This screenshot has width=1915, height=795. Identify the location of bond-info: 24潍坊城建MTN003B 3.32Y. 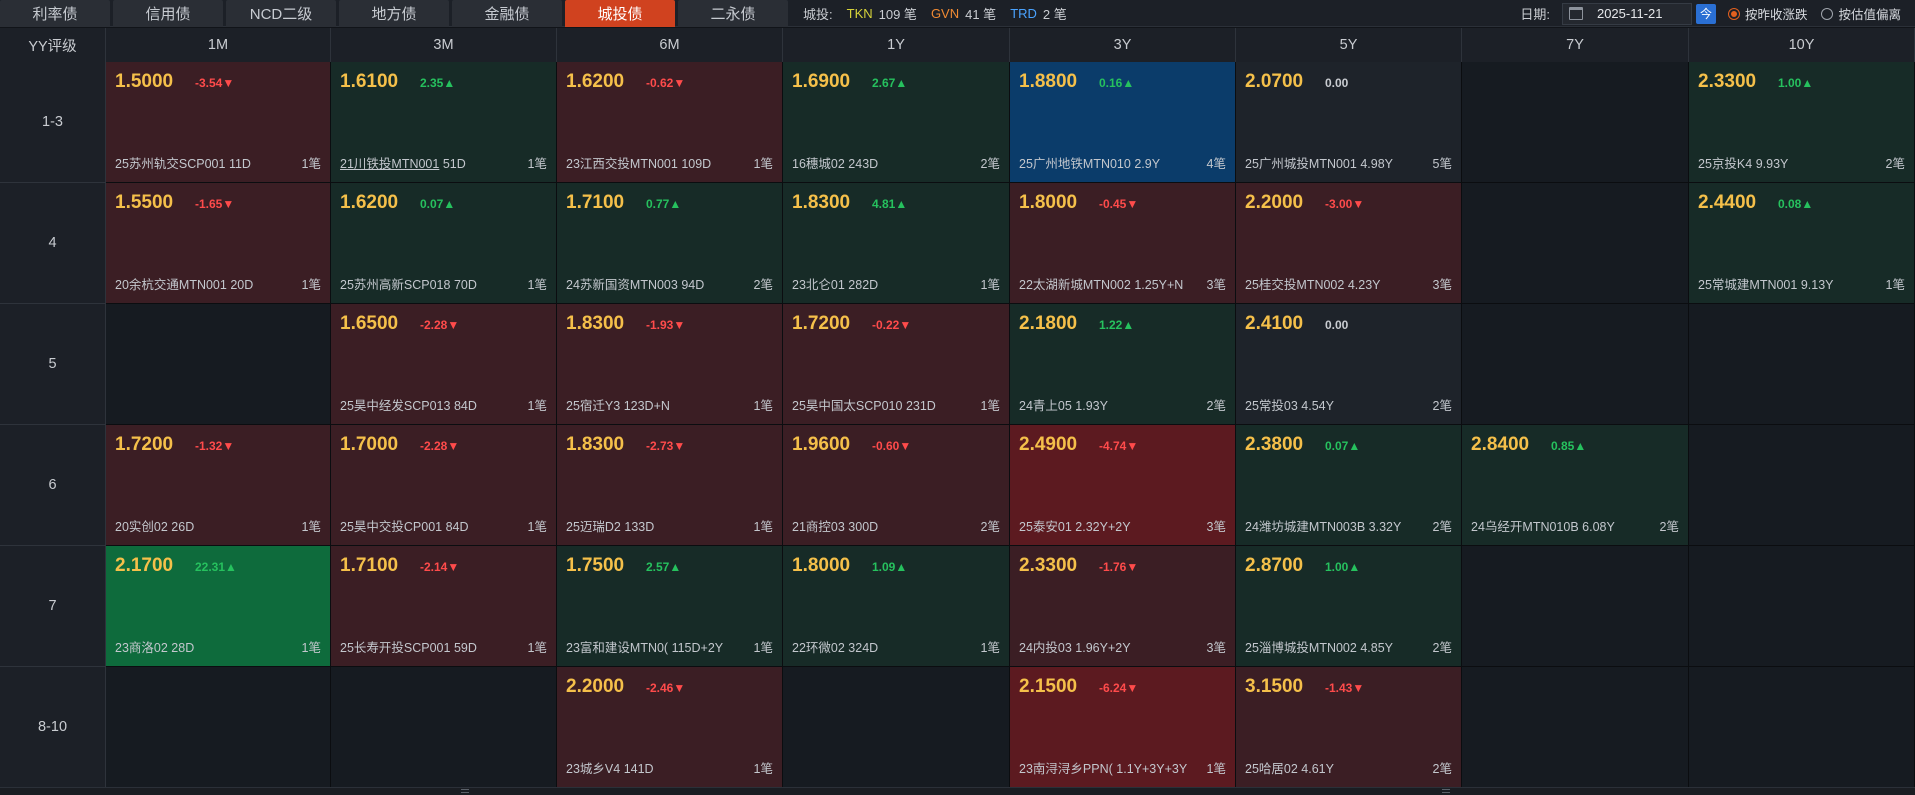
(1323, 525).